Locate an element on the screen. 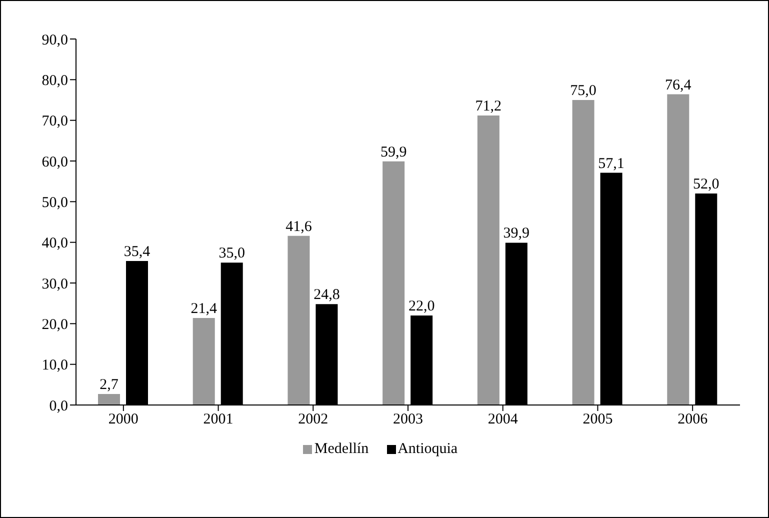 The image size is (769, 518). data-label: 39,9 is located at coordinates (516, 234).